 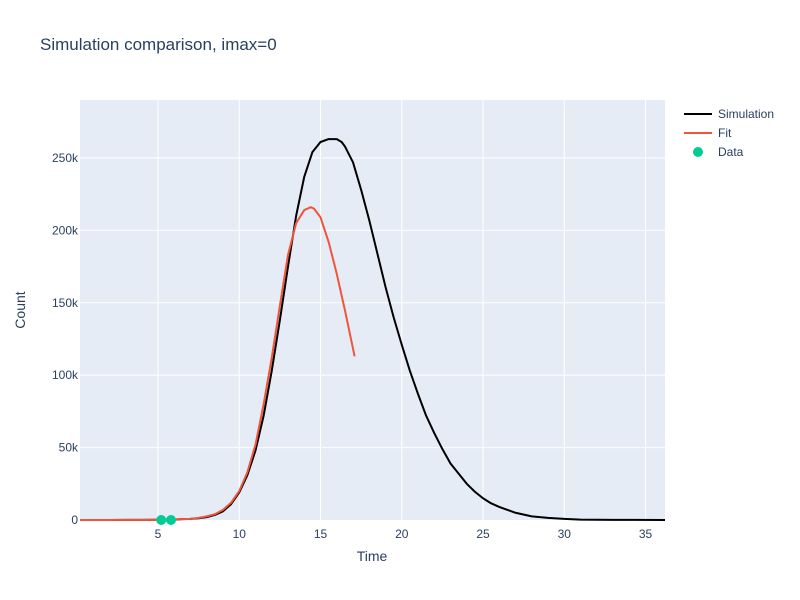 I want to click on x-tick-label: 20, so click(x=402, y=534).